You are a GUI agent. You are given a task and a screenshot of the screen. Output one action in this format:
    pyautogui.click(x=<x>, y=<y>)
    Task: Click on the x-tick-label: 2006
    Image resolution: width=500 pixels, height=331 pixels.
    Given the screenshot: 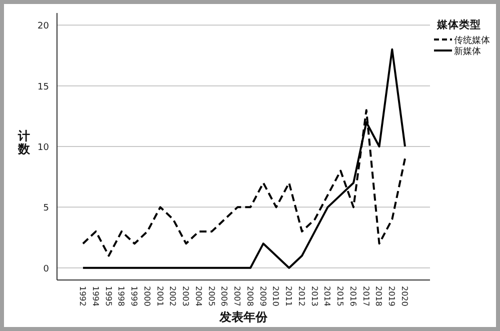 What is the action you would take?
    pyautogui.click(x=224, y=296)
    